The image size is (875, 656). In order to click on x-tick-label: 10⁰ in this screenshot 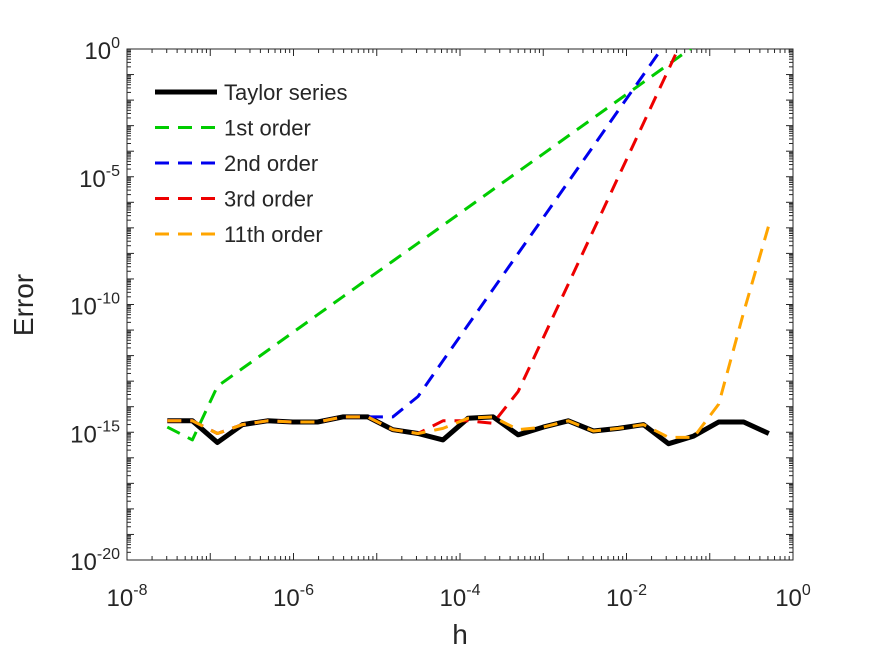, I will do `click(793, 597)`.